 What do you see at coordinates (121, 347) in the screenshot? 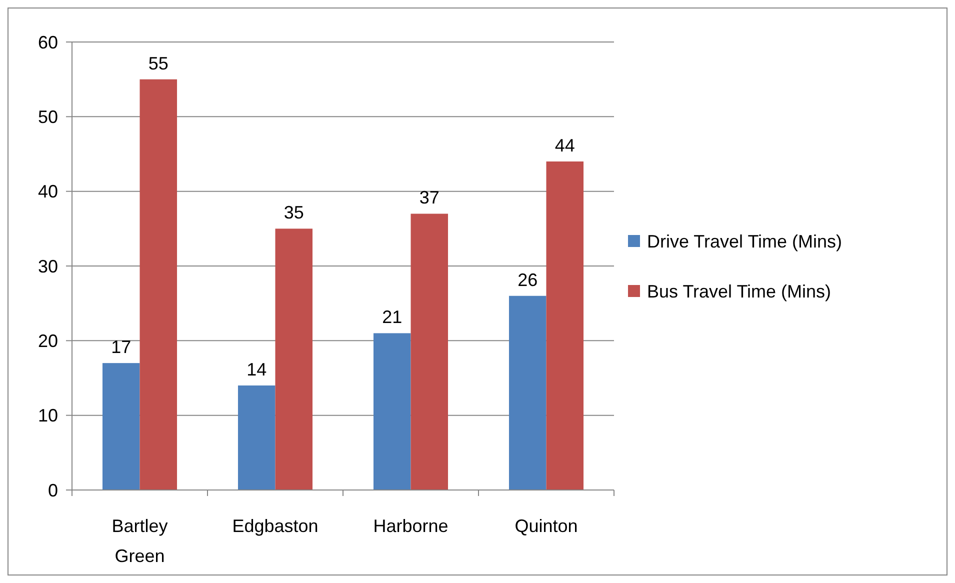
I see `data-label: 17` at bounding box center [121, 347].